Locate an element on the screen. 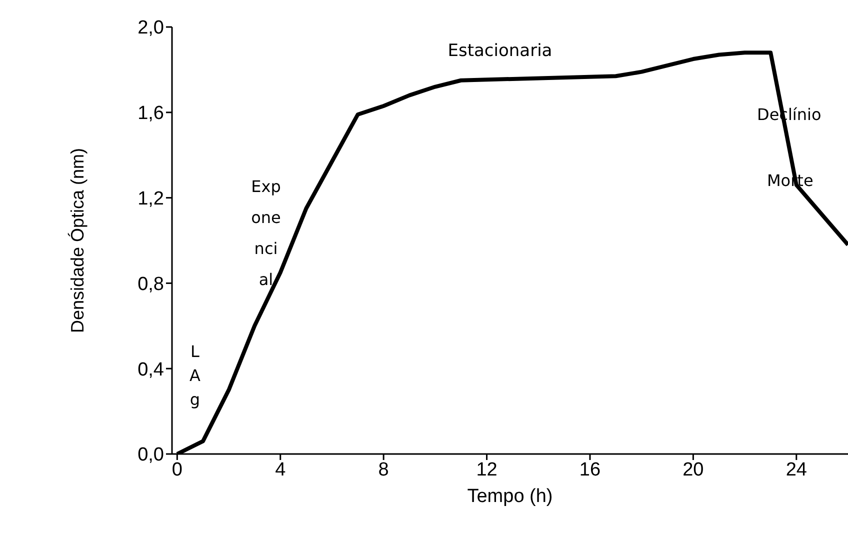  x-tick-label: 0 is located at coordinates (177, 469).